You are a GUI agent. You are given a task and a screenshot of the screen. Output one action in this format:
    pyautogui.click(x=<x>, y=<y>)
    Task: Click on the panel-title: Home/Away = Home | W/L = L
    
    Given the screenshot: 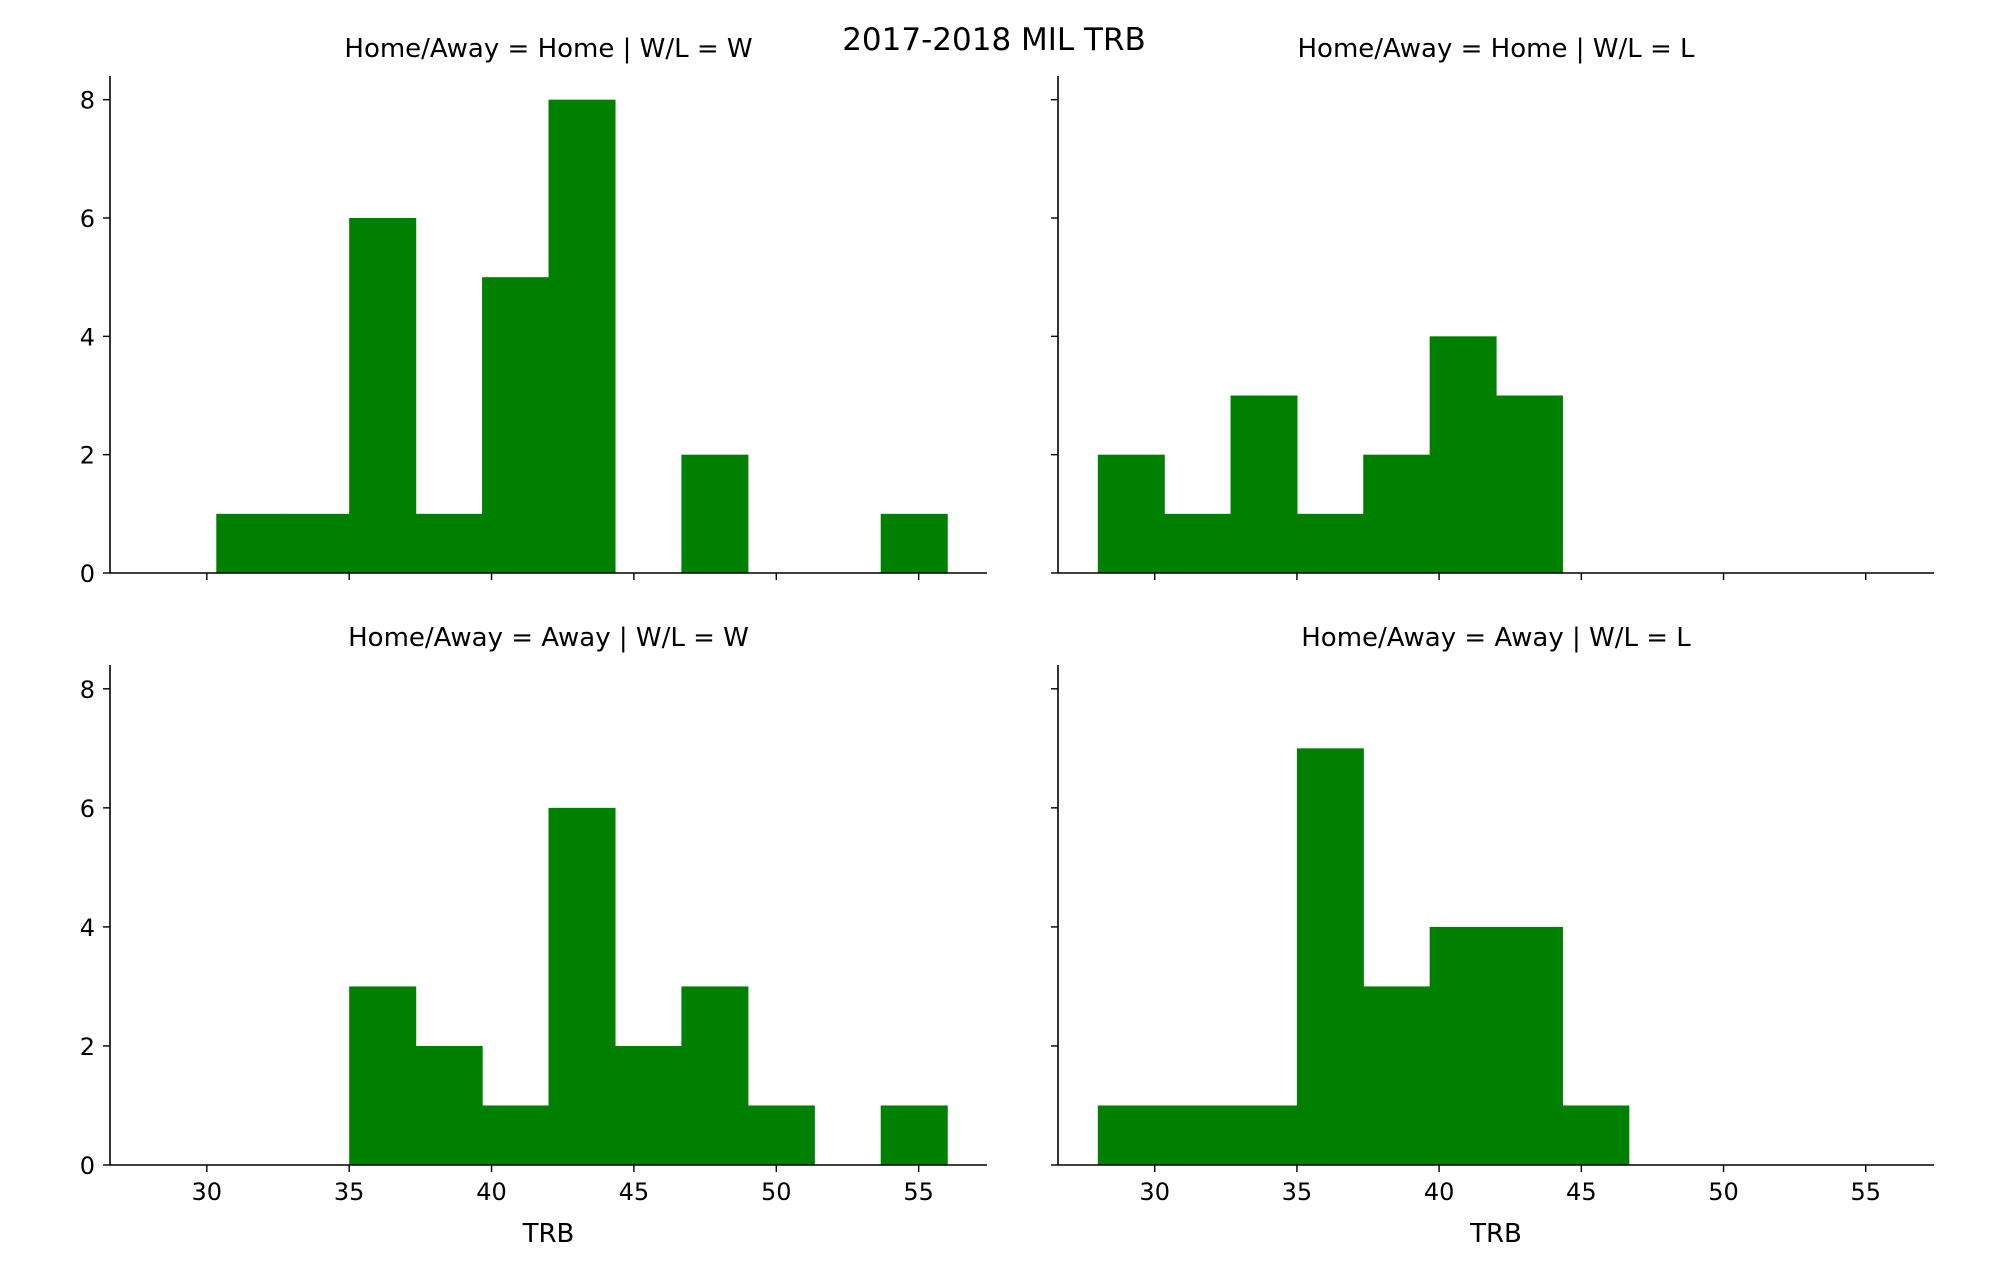 What is the action you would take?
    pyautogui.click(x=1497, y=49)
    